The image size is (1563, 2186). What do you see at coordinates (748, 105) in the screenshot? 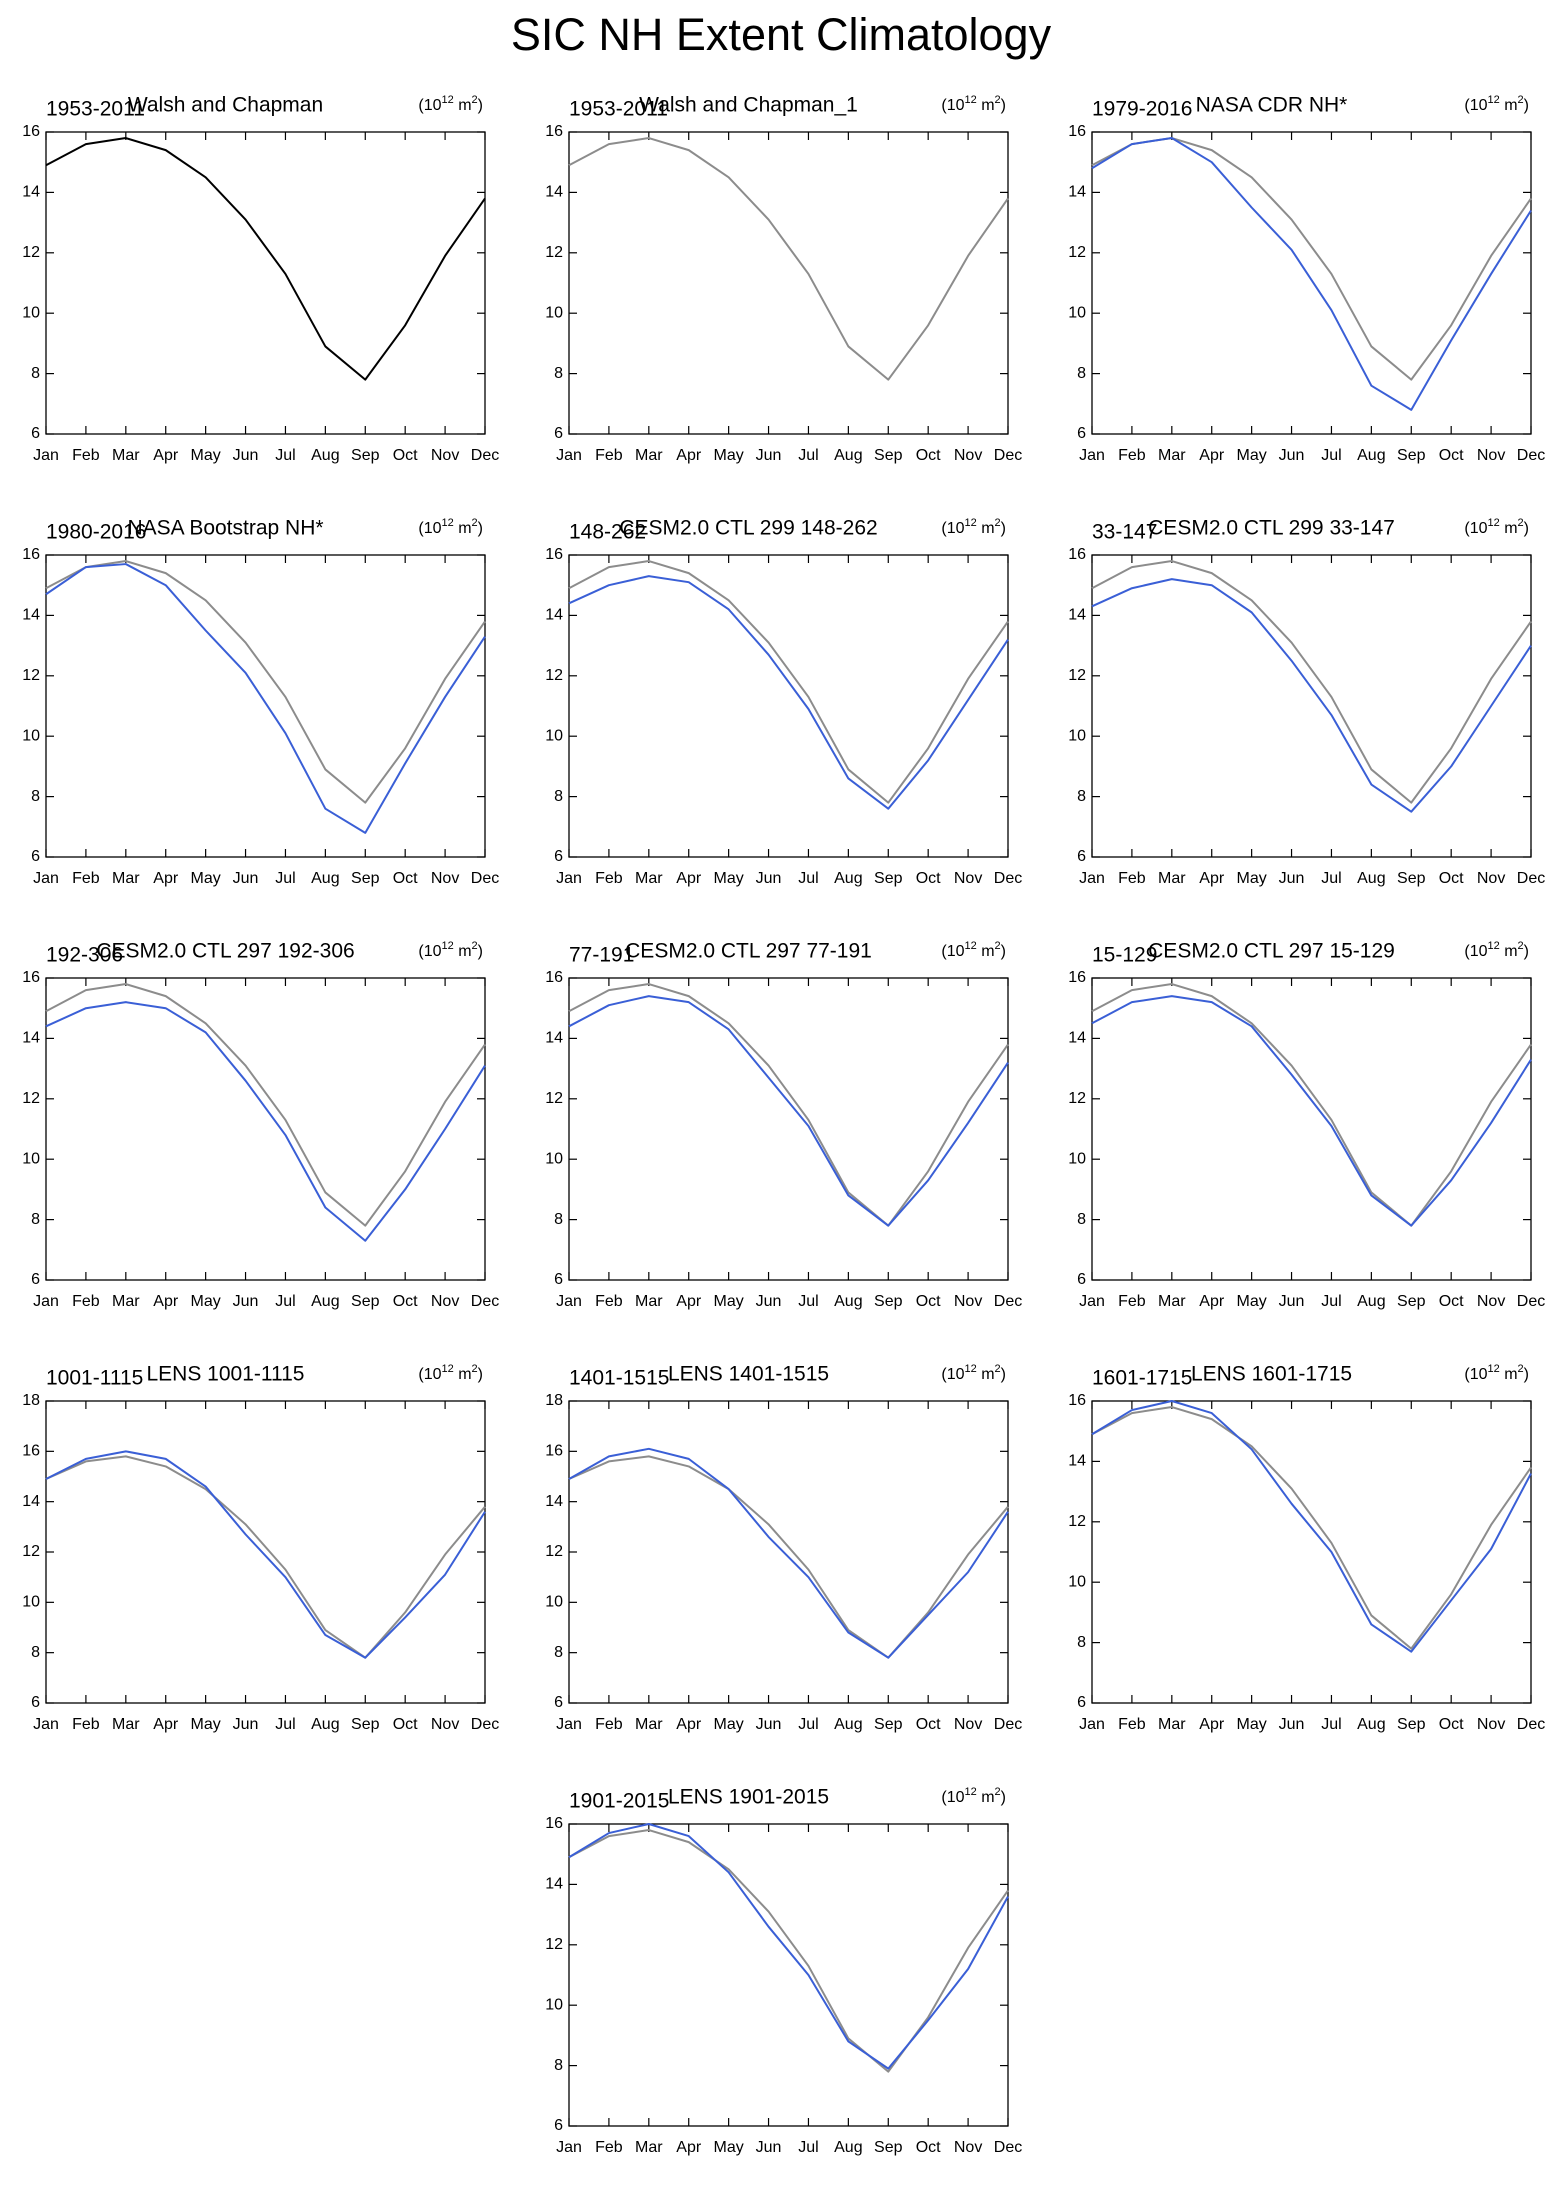
I see `panel-title-center: Walsh and Chapman_1` at bounding box center [748, 105].